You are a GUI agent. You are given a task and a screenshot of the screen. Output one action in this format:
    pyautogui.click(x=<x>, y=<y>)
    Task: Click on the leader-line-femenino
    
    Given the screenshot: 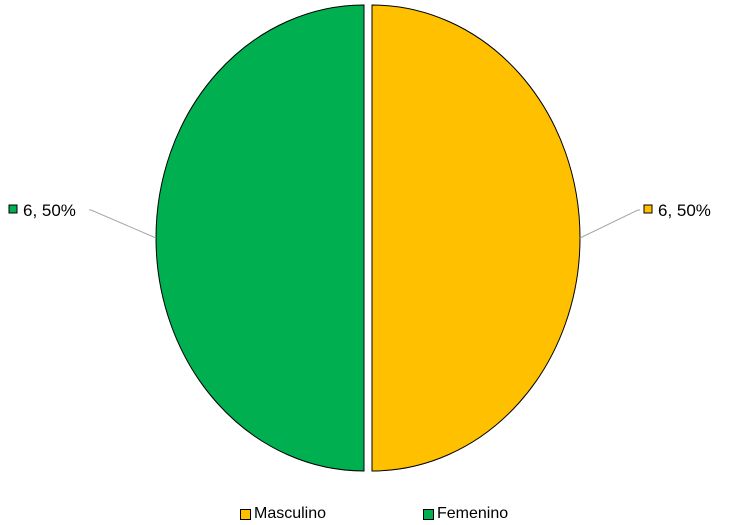 What is the action you would take?
    pyautogui.click(x=123, y=224)
    